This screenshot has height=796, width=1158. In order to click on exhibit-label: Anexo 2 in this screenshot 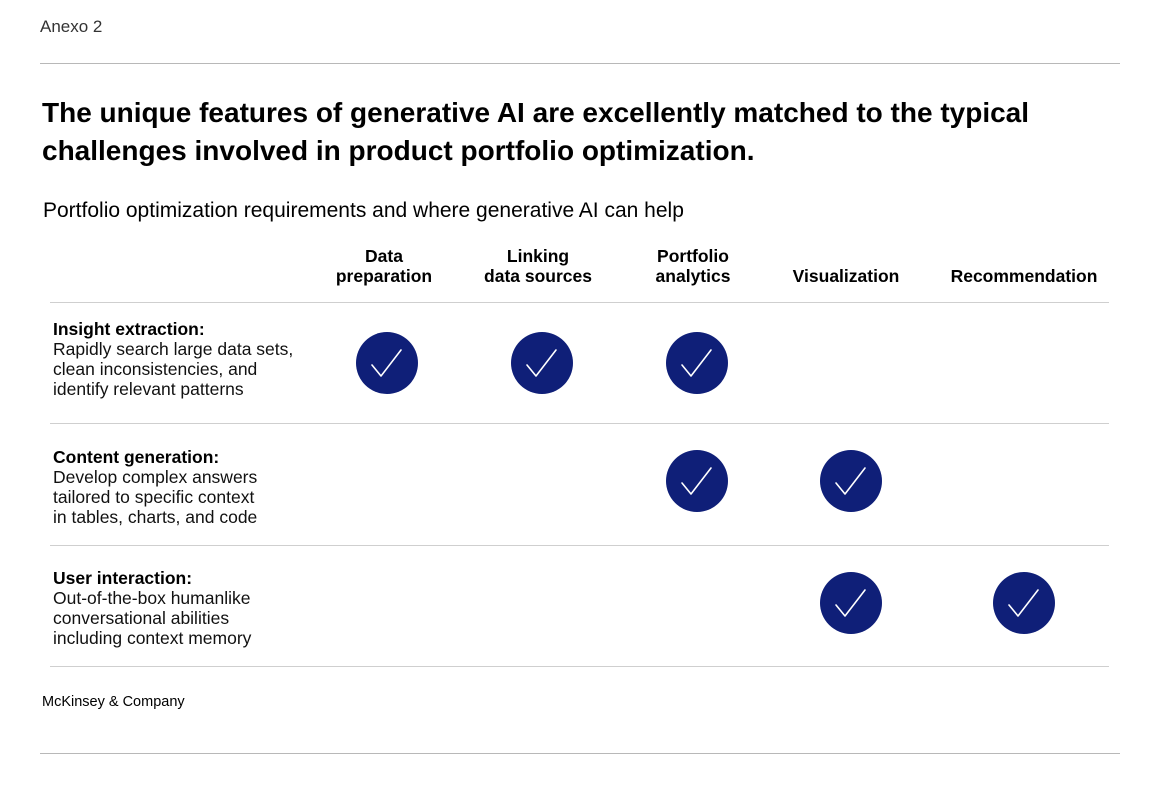, I will do `click(71, 26)`.